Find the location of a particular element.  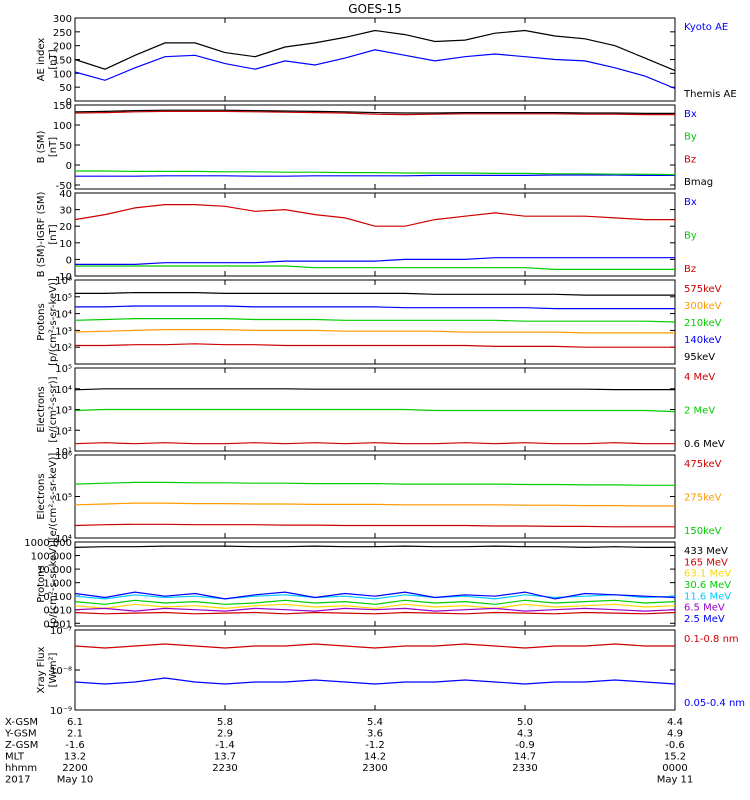

y-tick-label: 30 is located at coordinates (65, 211).